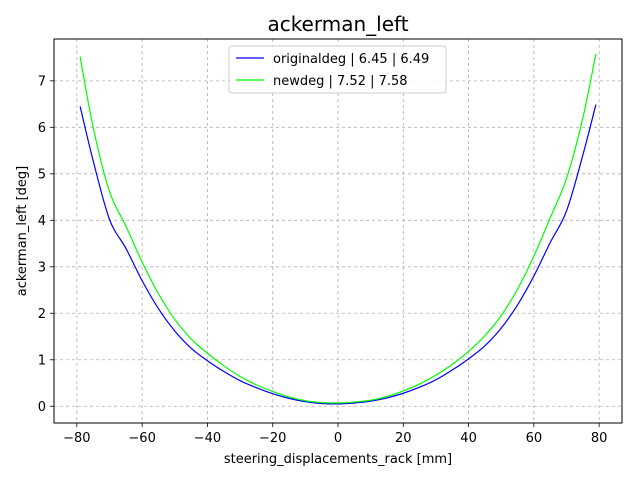  What do you see at coordinates (42, 221) in the screenshot?
I see `y-tick-label: 4` at bounding box center [42, 221].